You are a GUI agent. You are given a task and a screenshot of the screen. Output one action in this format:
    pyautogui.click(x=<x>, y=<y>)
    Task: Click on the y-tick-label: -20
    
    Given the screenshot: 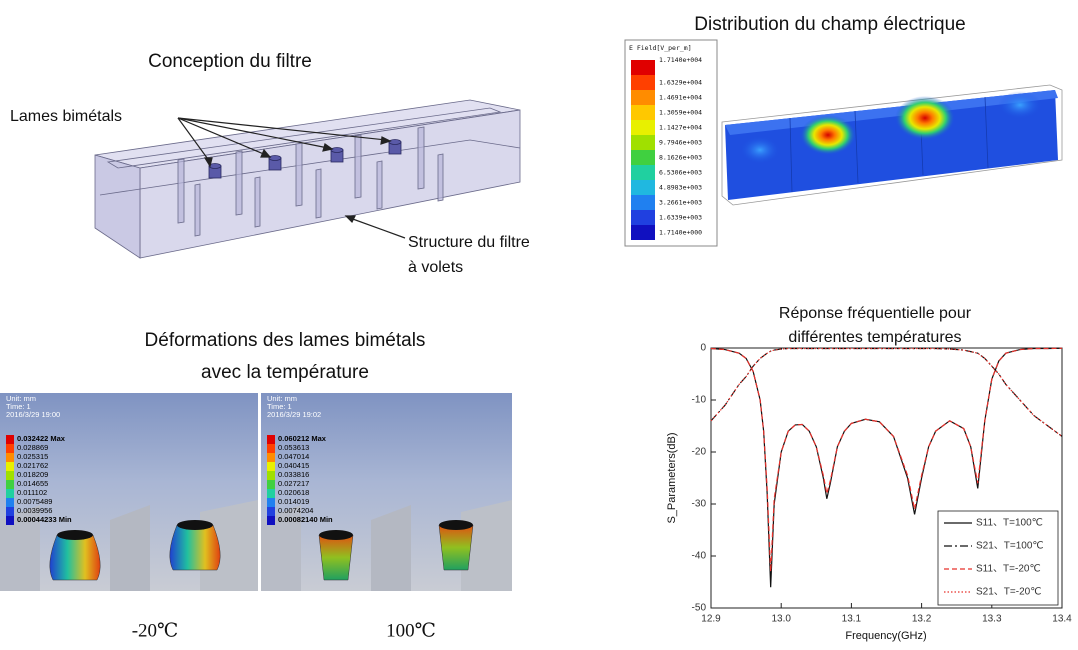 What is the action you would take?
    pyautogui.click(x=699, y=452)
    